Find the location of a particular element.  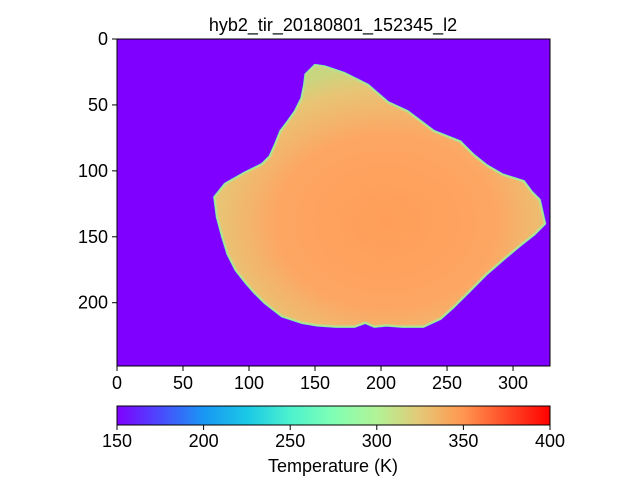

y-tick-label: 150 is located at coordinates (93, 237).